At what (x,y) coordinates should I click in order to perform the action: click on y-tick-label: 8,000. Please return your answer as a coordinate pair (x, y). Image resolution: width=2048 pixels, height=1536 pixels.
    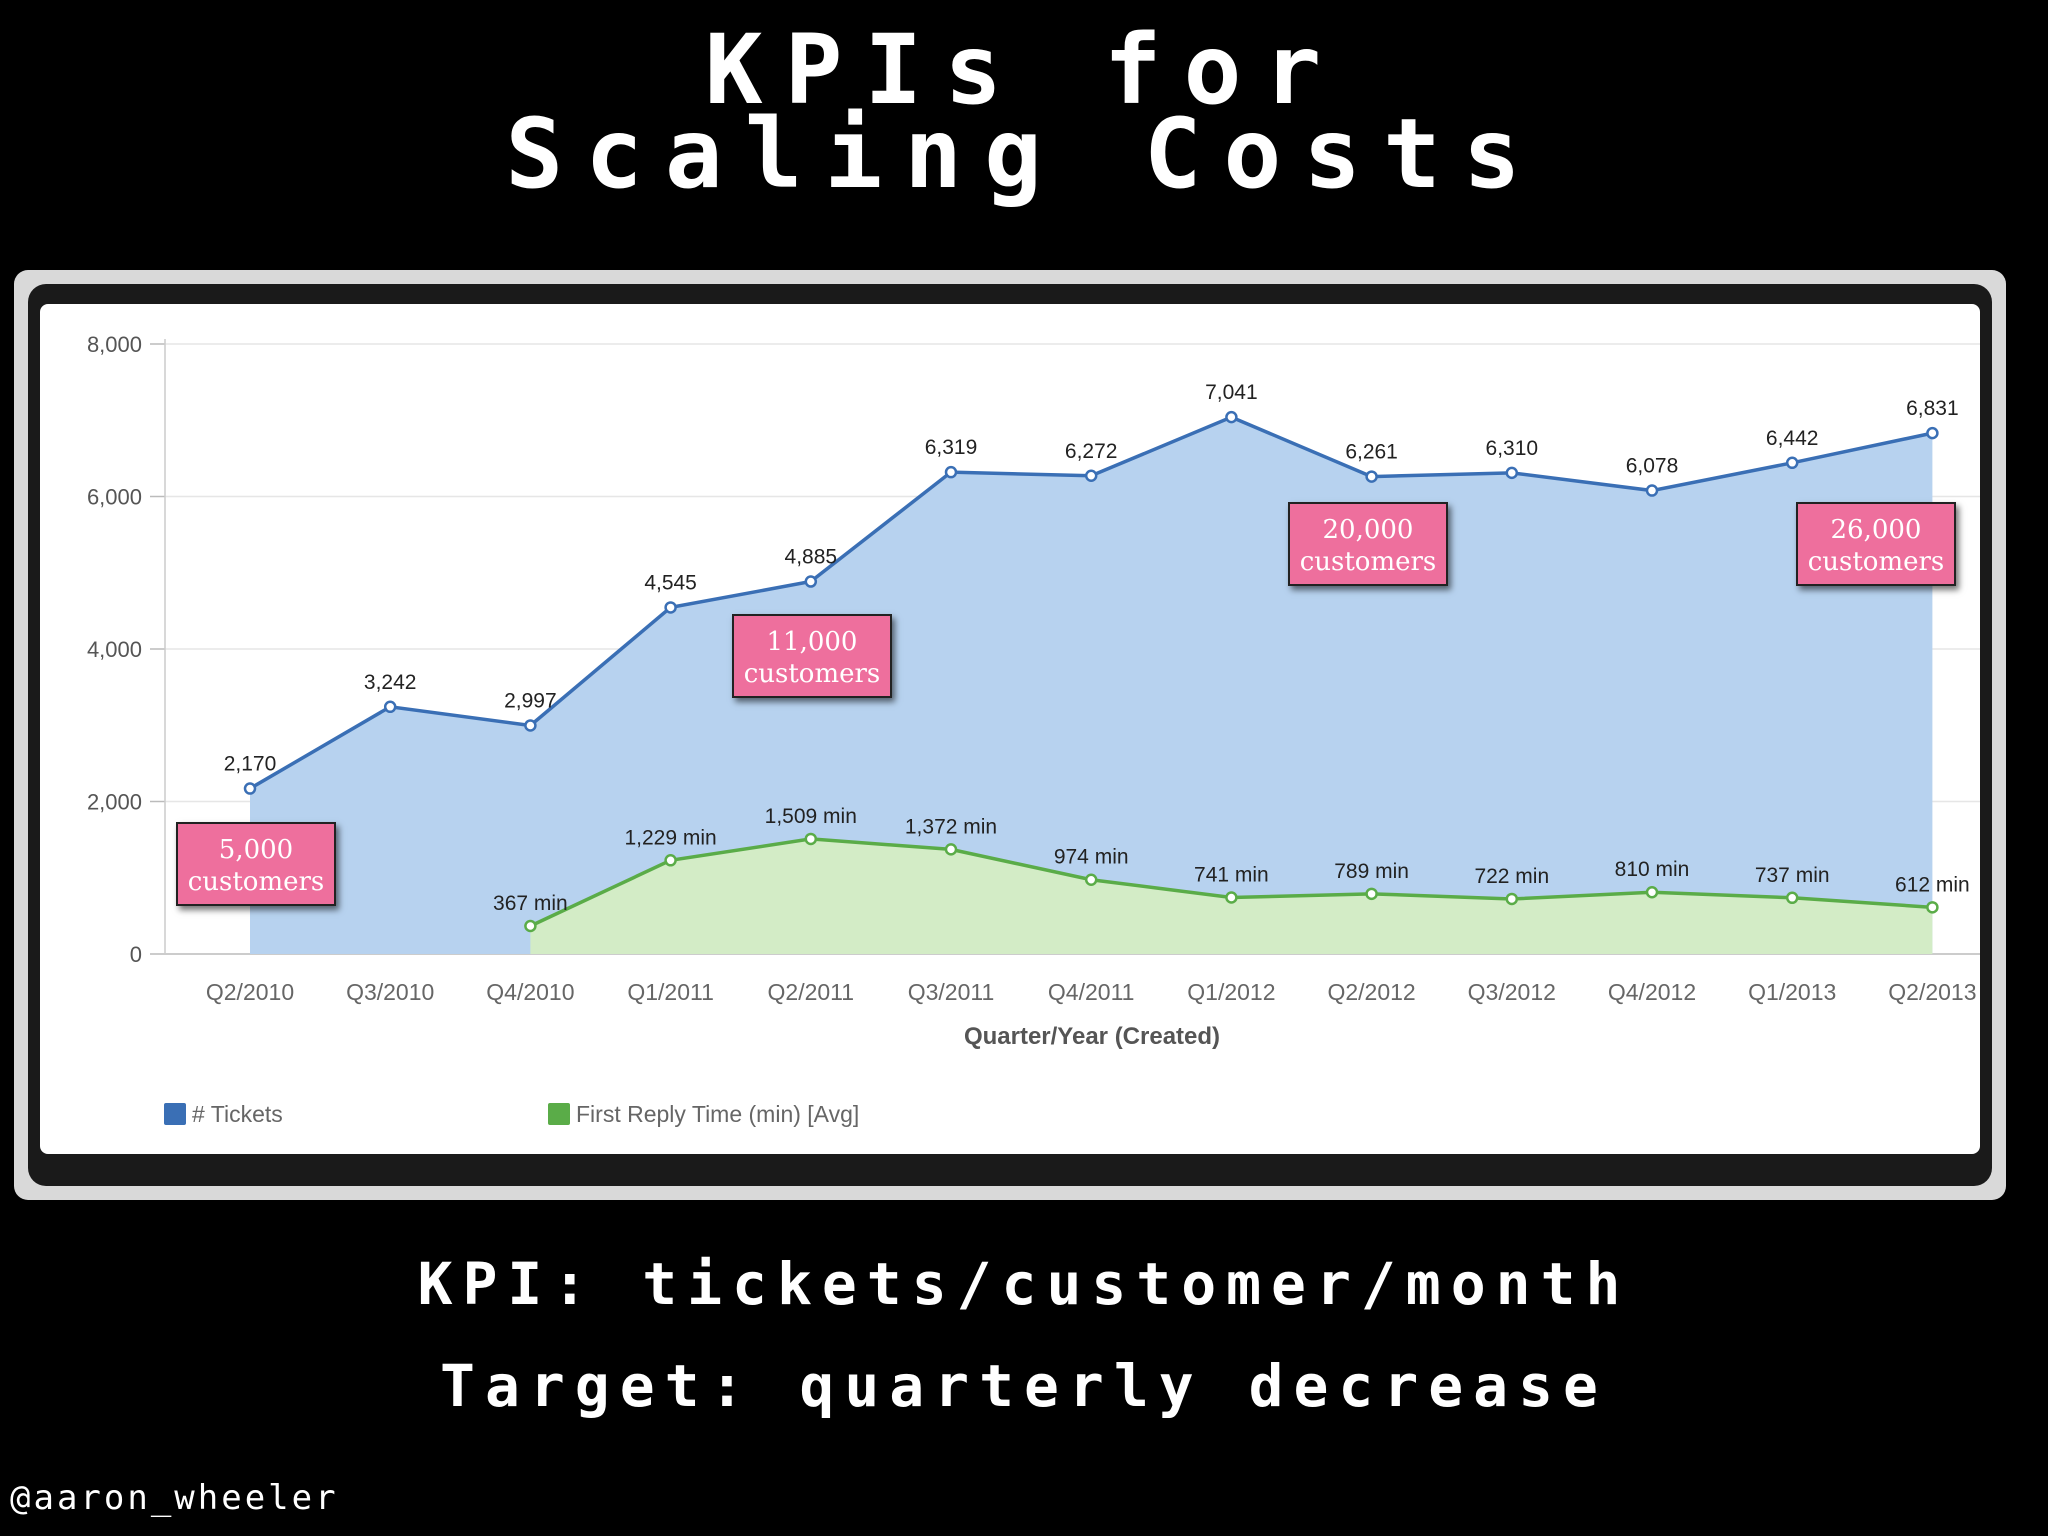
    Looking at the image, I should click on (114, 344).